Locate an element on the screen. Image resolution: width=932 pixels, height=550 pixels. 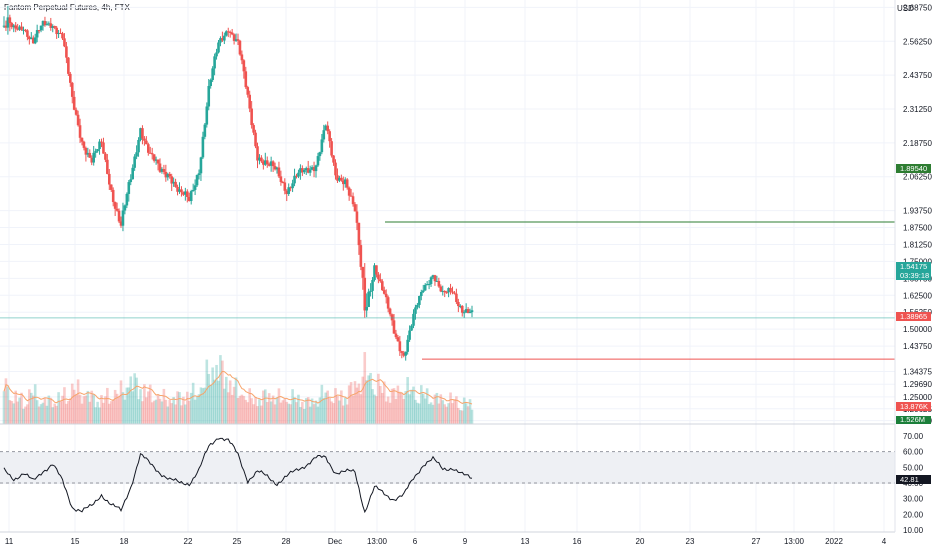
resistance-price-label is located at coordinates (913, 168).